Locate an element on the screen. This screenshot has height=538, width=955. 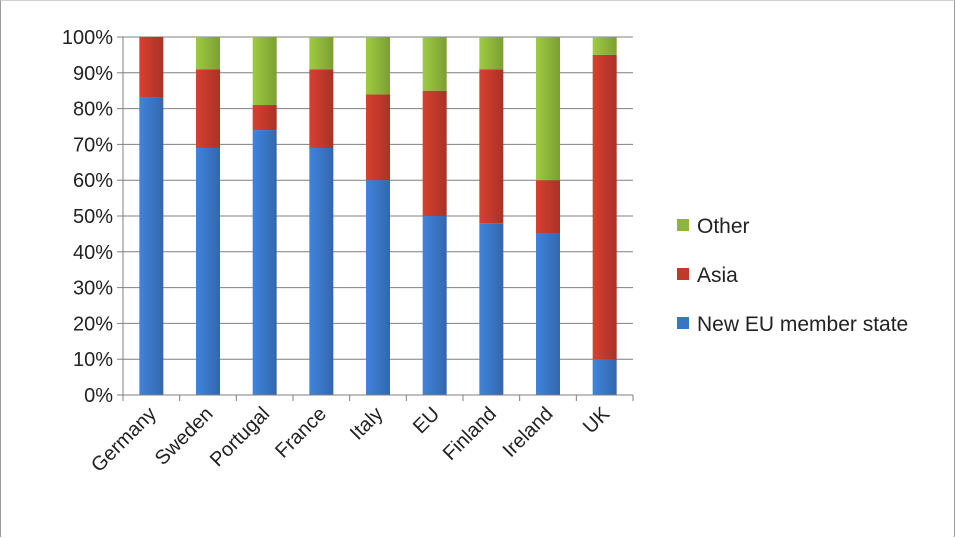
bar-germany-asia is located at coordinates (151, 67).